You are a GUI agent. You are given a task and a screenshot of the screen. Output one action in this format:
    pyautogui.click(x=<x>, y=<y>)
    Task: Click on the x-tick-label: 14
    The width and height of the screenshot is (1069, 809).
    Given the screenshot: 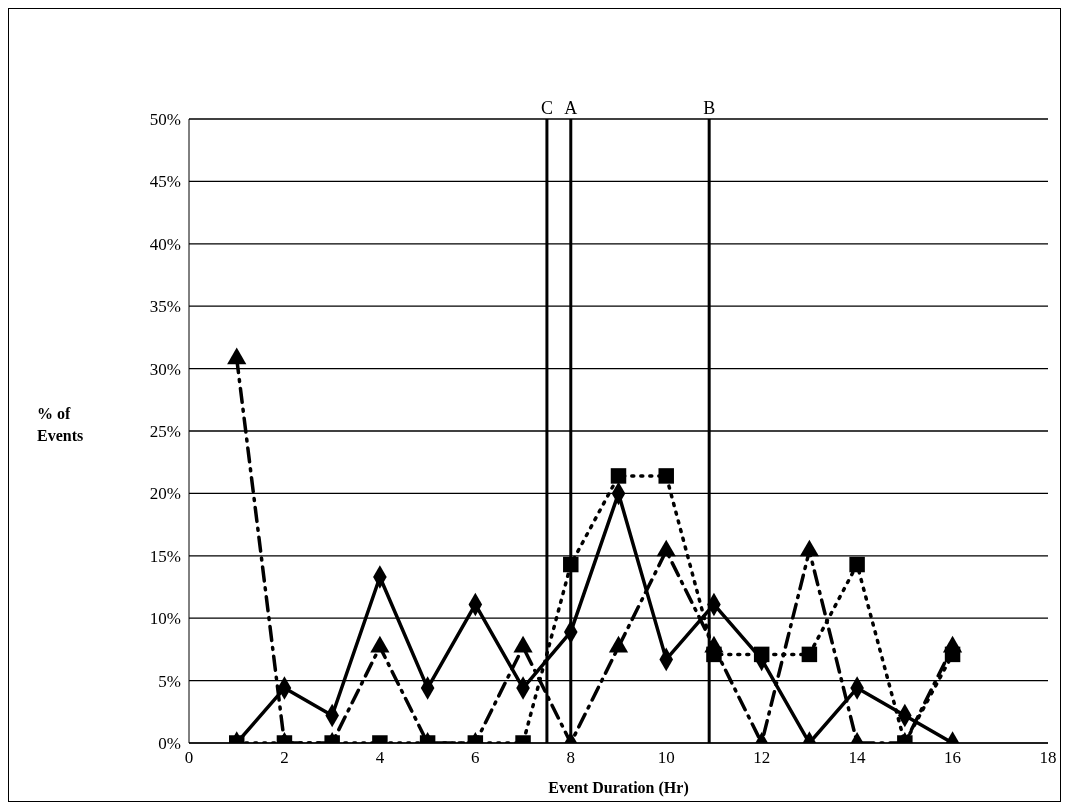 What is the action you would take?
    pyautogui.click(x=857, y=758)
    